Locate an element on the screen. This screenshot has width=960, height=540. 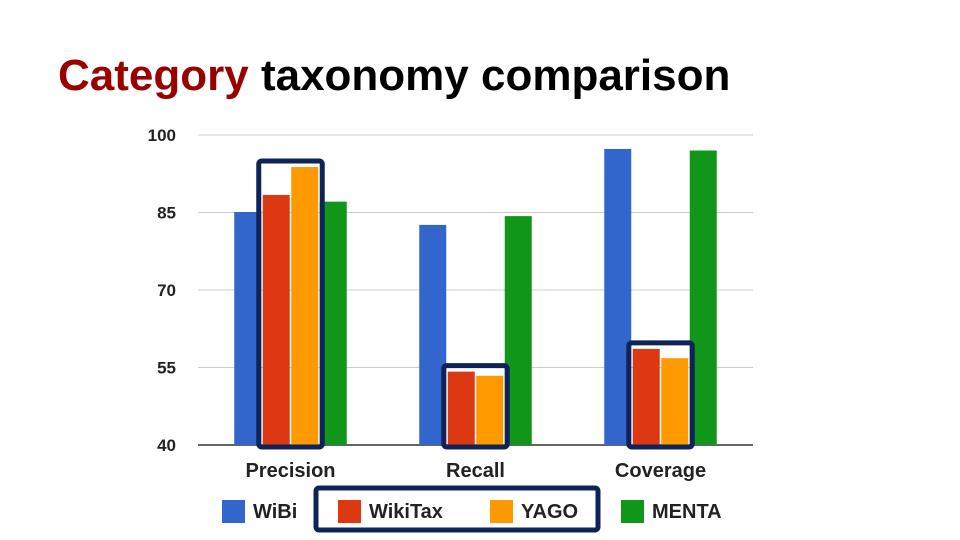
y-tick-label: 55 is located at coordinates (166, 368).